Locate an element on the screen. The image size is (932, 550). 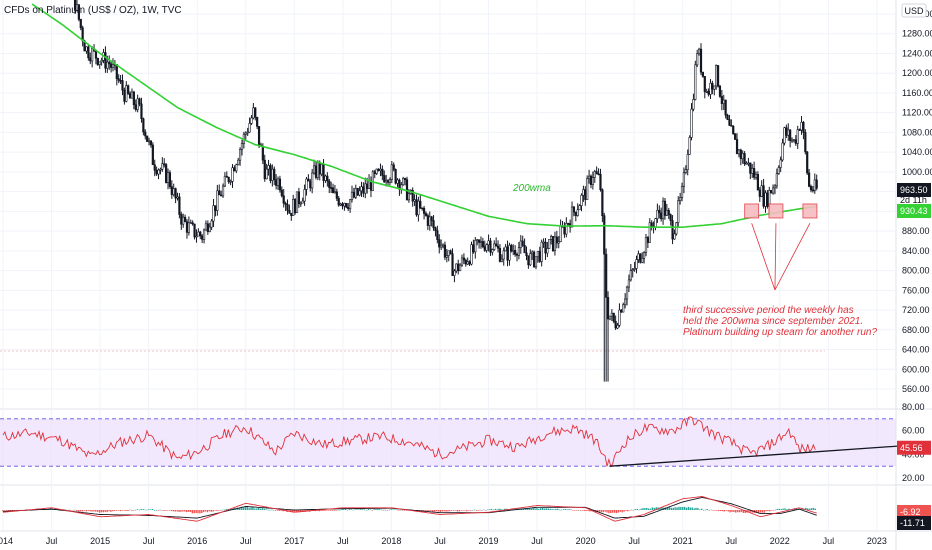
price-tick-label: 680.00 is located at coordinates (916, 330).